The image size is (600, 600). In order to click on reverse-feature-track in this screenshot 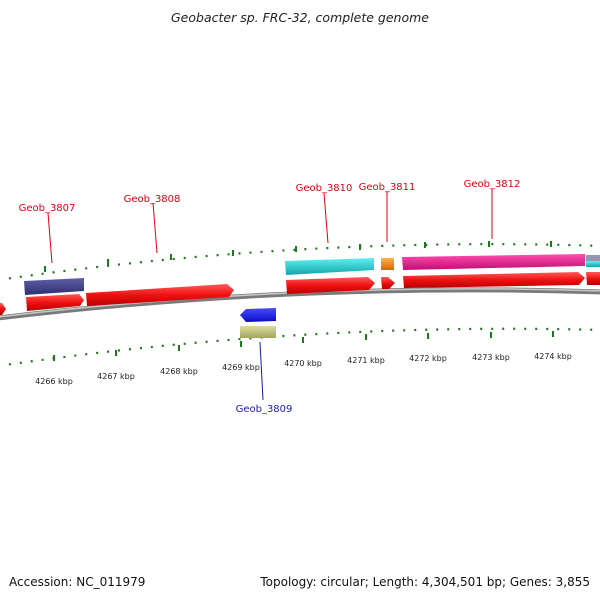, I will do `click(258, 323)`.